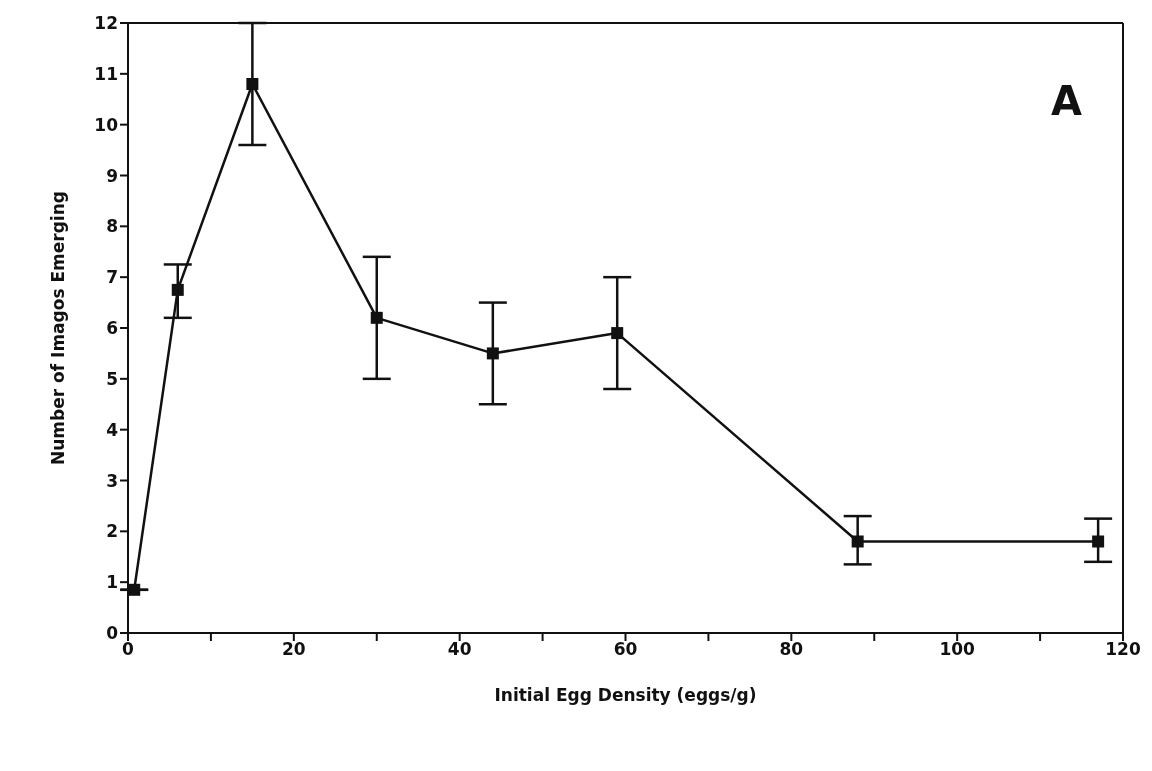 This screenshot has width=1152, height=771. I want to click on y-tick-label: 8, so click(112, 226).